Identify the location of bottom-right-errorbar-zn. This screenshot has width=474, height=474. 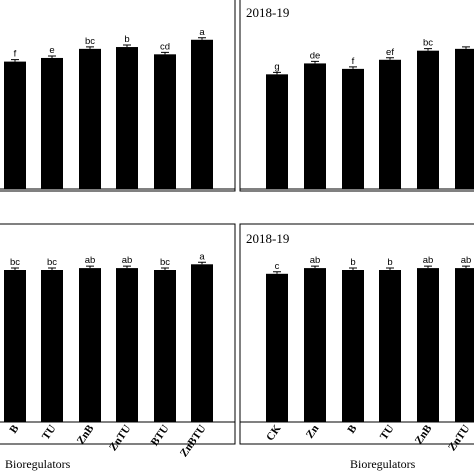
(315, 267).